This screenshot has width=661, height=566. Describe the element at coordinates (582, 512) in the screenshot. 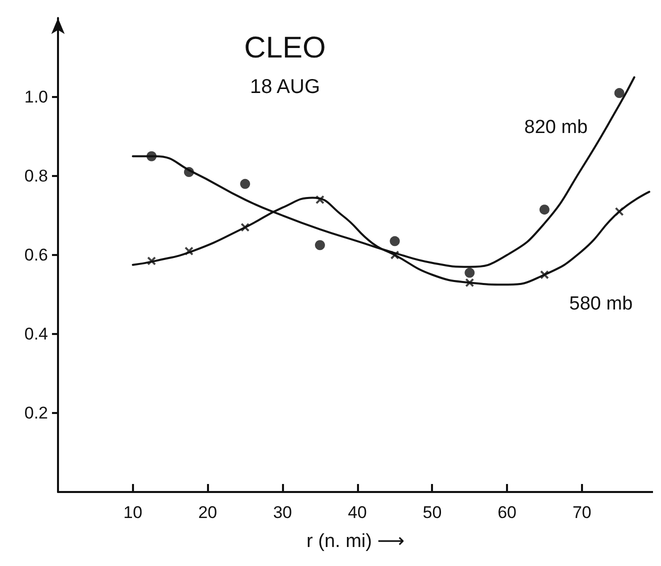

I see `x-tick-label: 70` at that location.